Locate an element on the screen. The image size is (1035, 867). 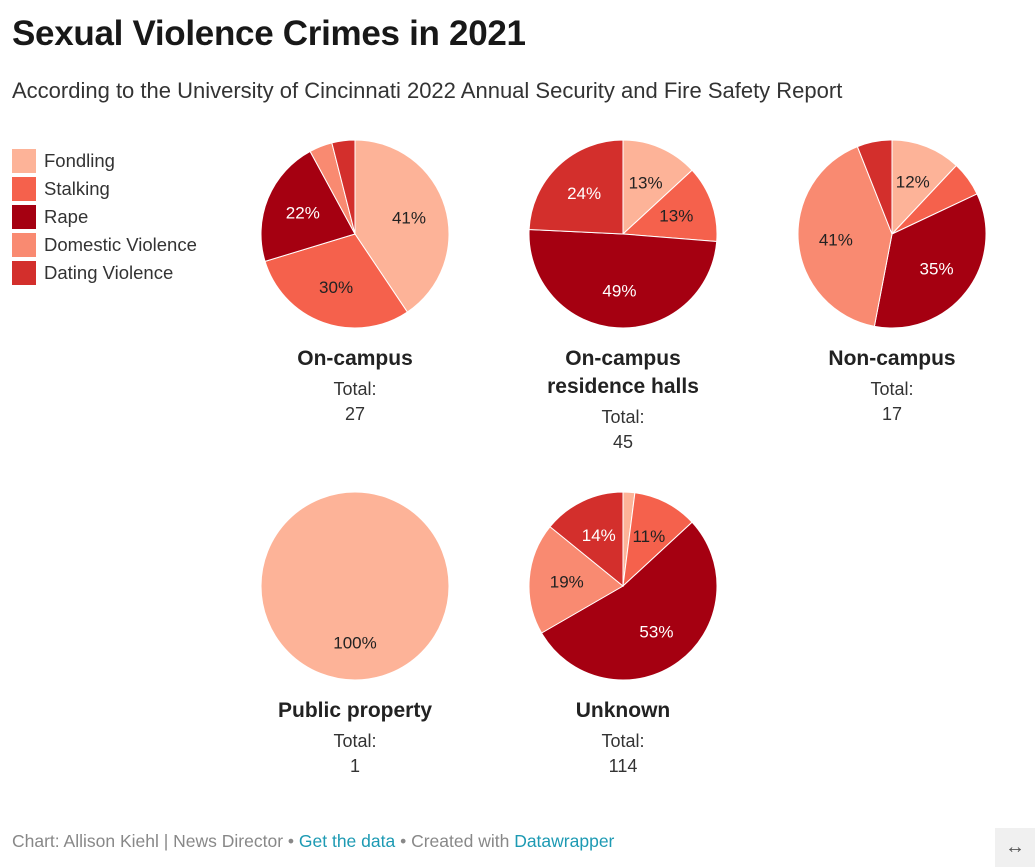
pie-svg: 100% is located at coordinates (355, 586).